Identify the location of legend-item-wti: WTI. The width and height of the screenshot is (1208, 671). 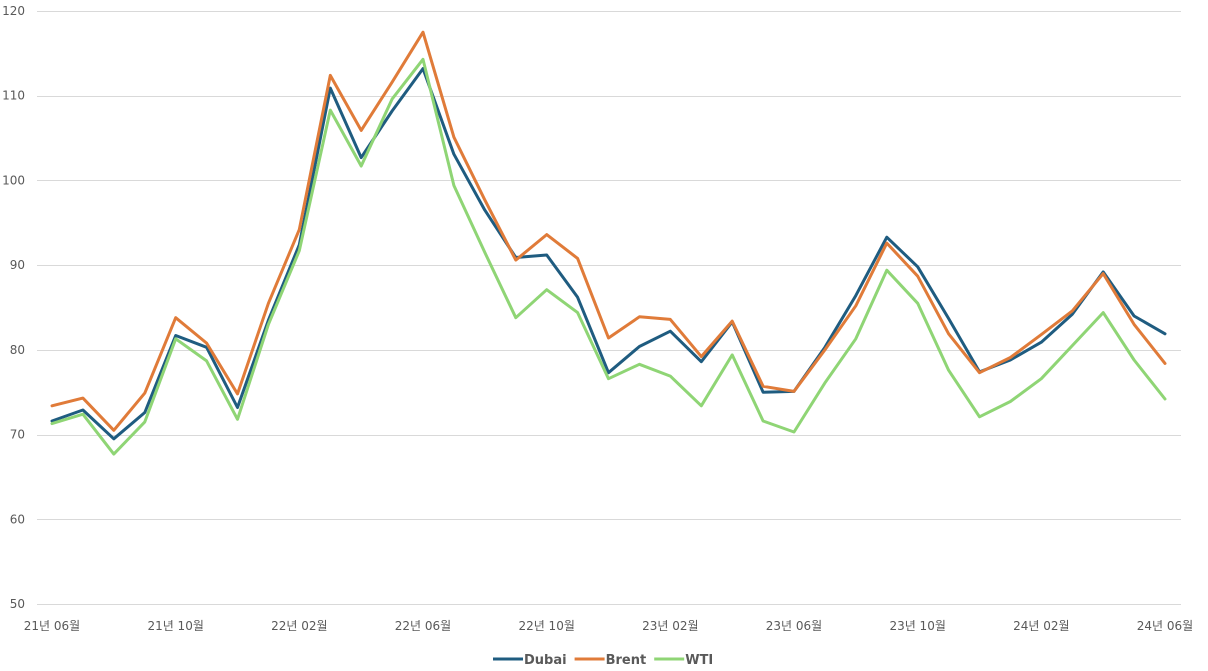
(683, 660).